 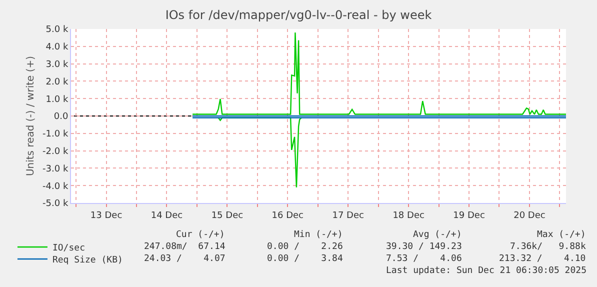 What do you see at coordinates (530, 215) in the screenshot?
I see `x-tick-label: 20 Dec` at bounding box center [530, 215].